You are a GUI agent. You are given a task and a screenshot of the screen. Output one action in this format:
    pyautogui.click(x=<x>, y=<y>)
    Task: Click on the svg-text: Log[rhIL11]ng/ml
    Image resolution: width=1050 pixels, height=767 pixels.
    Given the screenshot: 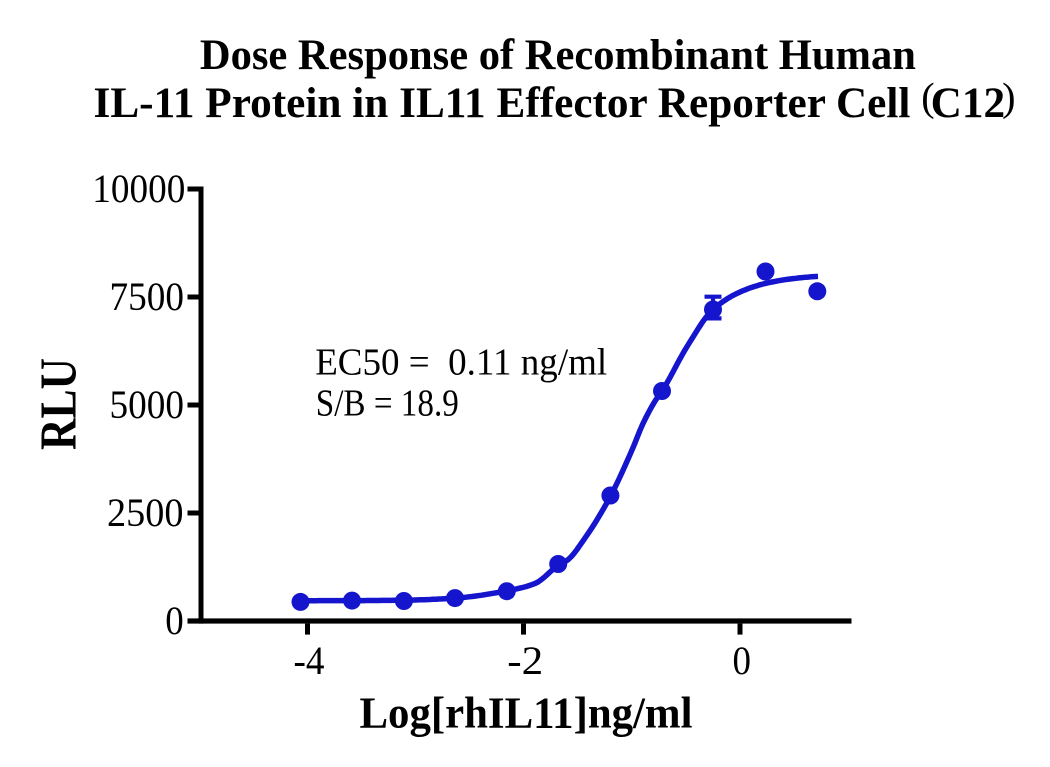 What is the action you would take?
    pyautogui.click(x=526, y=713)
    